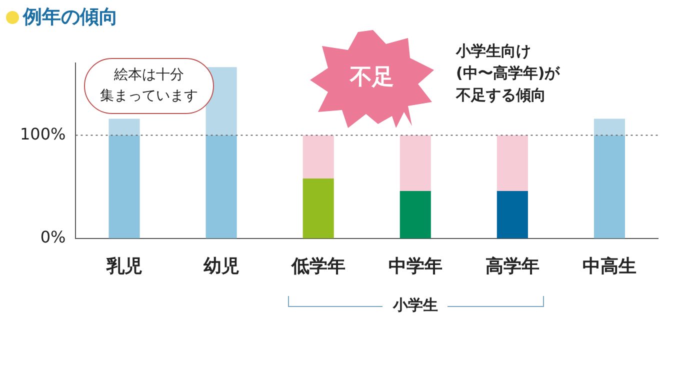 The image size is (680, 366). Describe the element at coordinates (371, 78) in the screenshot. I see `annotation: 不足` at that location.